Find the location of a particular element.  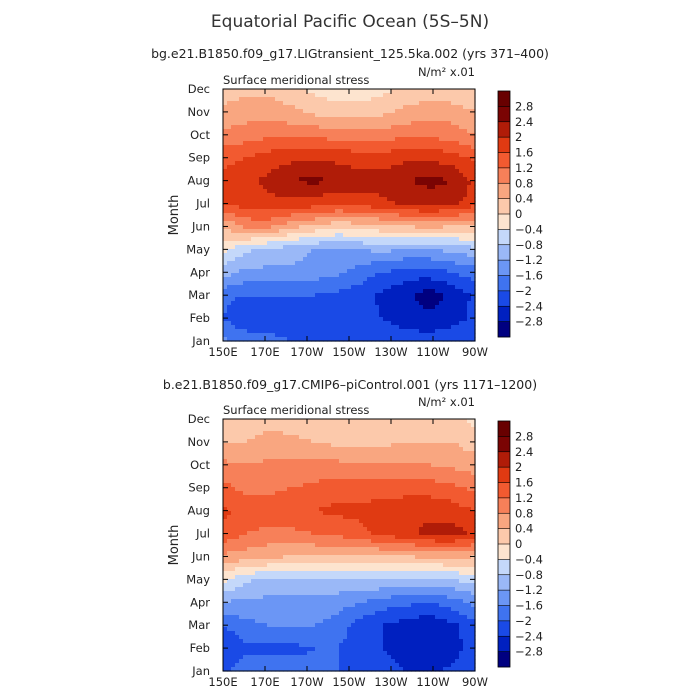

x-tick-label: 110W is located at coordinates (432, 352).